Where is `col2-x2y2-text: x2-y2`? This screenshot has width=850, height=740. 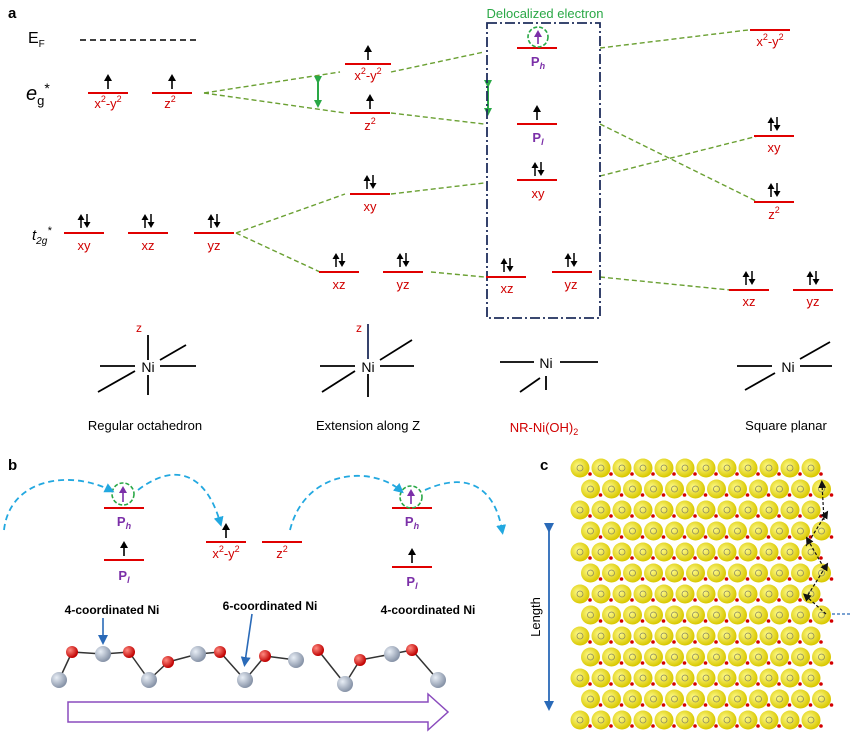 col2-x2y2-text: x2-y2 is located at coordinates (367, 74).